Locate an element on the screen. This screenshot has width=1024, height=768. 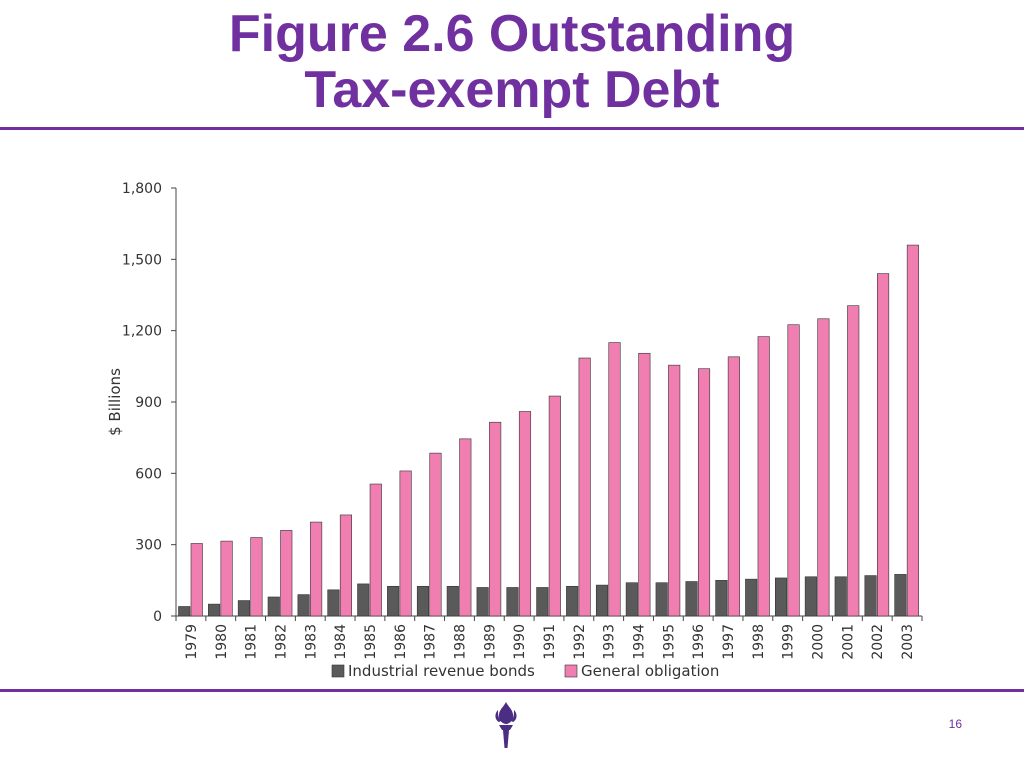
x-tick-label: 1982 is located at coordinates (281, 642).